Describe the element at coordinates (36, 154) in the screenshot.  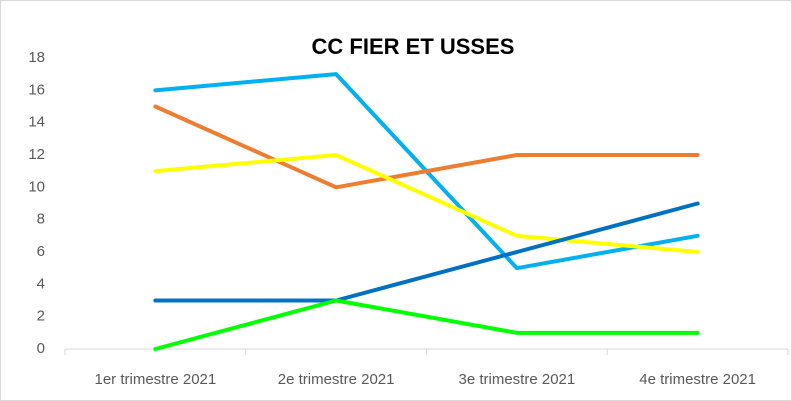
I see `y-tick-label: 12` at that location.